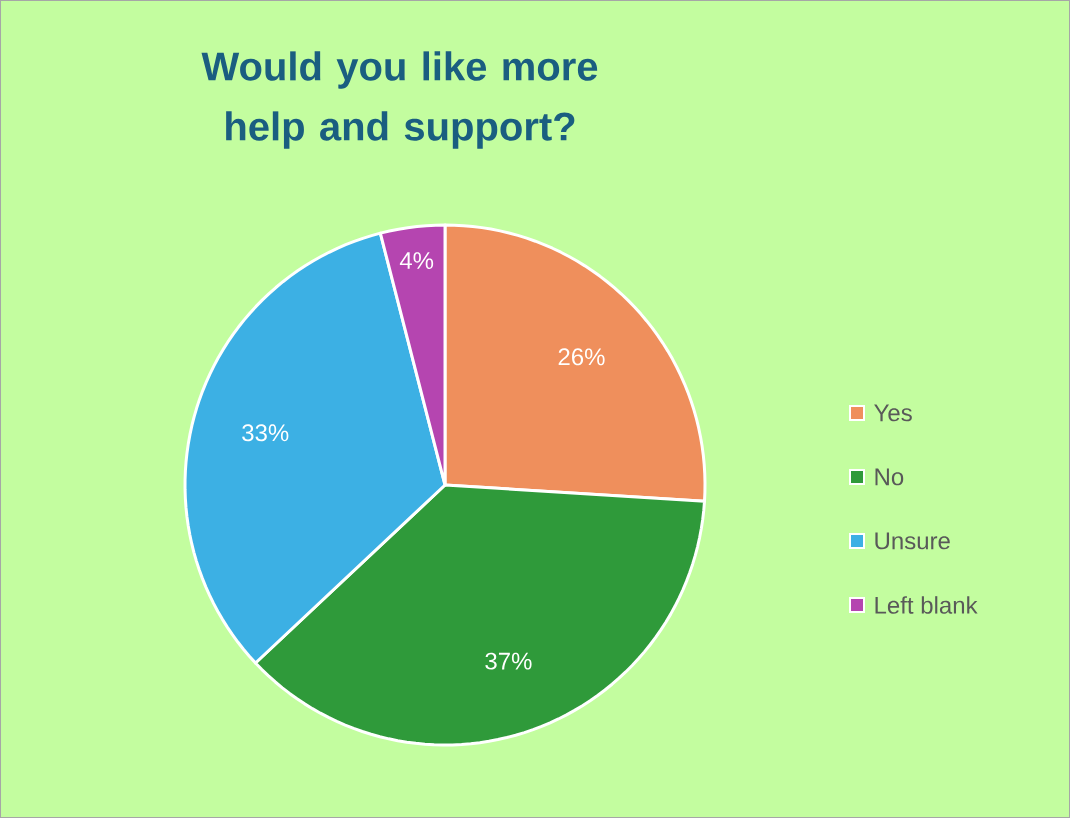 This screenshot has height=818, width=1070. What do you see at coordinates (912, 541) in the screenshot?
I see `legend-label: Unsure` at bounding box center [912, 541].